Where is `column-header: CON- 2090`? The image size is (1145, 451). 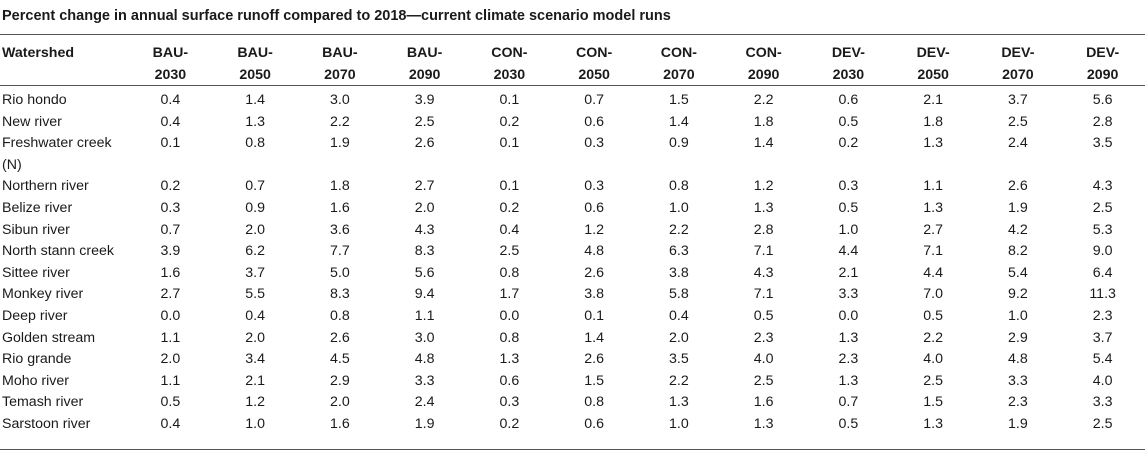
column-header: CON- 2090 is located at coordinates (763, 63).